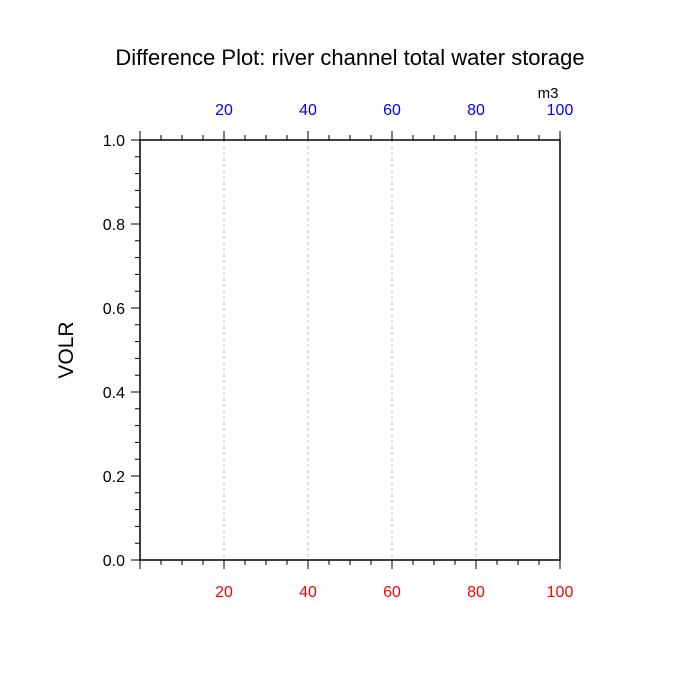  What do you see at coordinates (224, 110) in the screenshot?
I see `x-tick-label-top: 20` at bounding box center [224, 110].